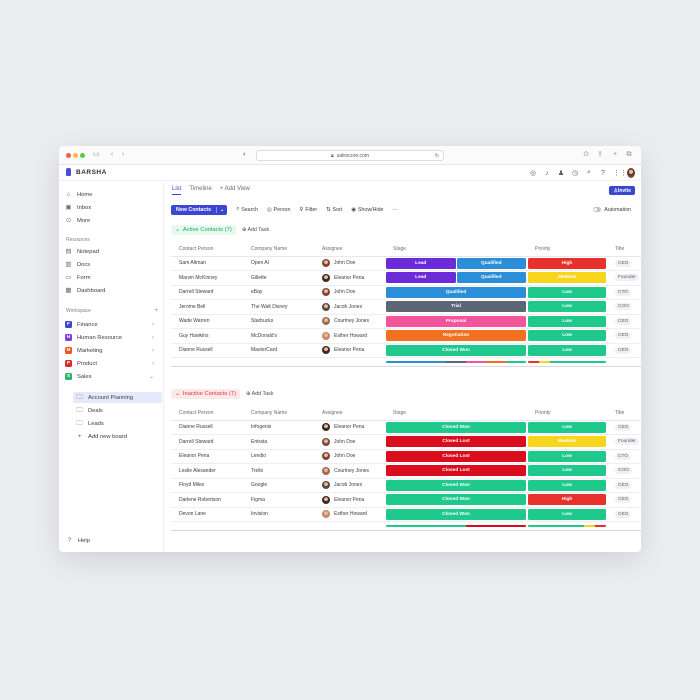 Image resolution: width=700 pixels, height=700 pixels. What do you see at coordinates (207, 427) in the screenshot?
I see `contact-cell: Dianne Russell` at bounding box center [207, 427].